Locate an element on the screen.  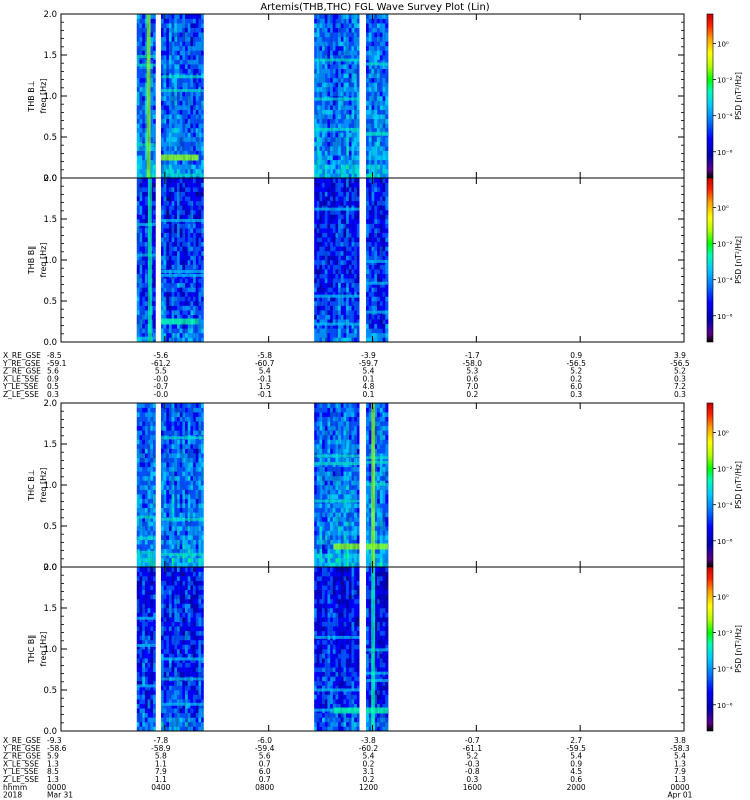
ephemeris-value: -59.1 is located at coordinates (57, 363).